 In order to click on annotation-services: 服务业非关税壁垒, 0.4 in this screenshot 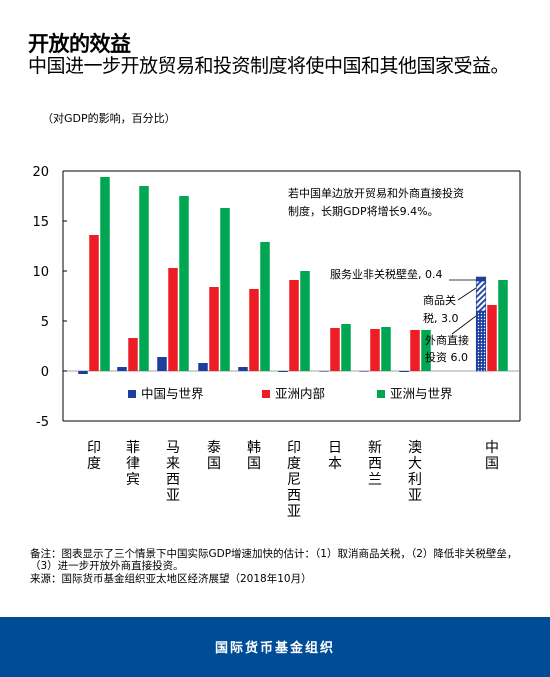, I will do `click(386, 274)`.